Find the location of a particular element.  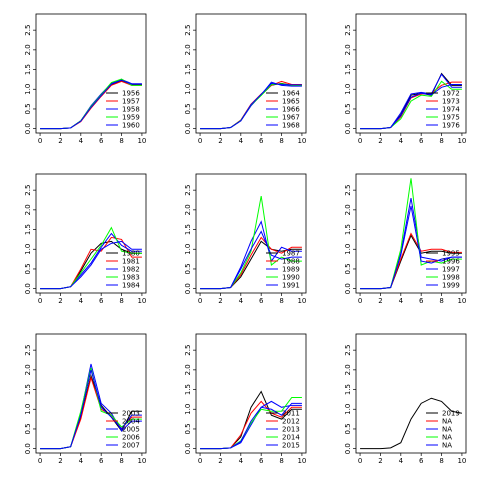

legend-label: 1988 is located at coordinates (291, 262).